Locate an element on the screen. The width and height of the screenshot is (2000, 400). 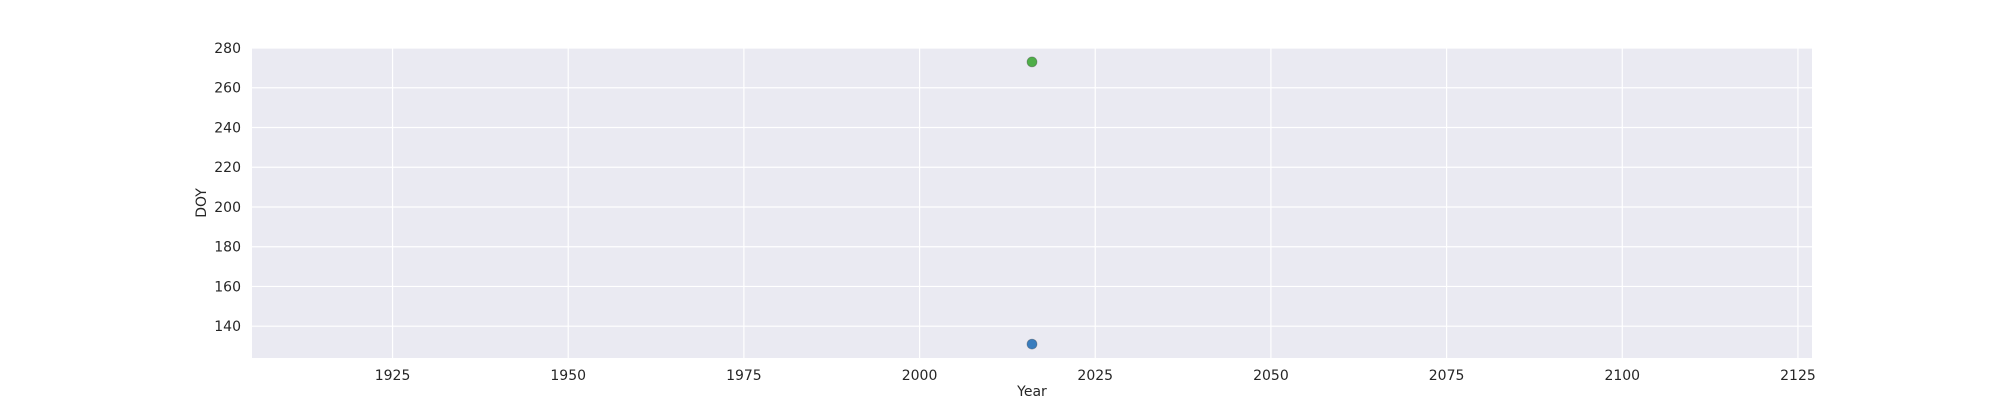
x-axis-ticks: 1925 1950 1975 2000 2025 2050 2075 2100 2125 is located at coordinates (1095, 376).